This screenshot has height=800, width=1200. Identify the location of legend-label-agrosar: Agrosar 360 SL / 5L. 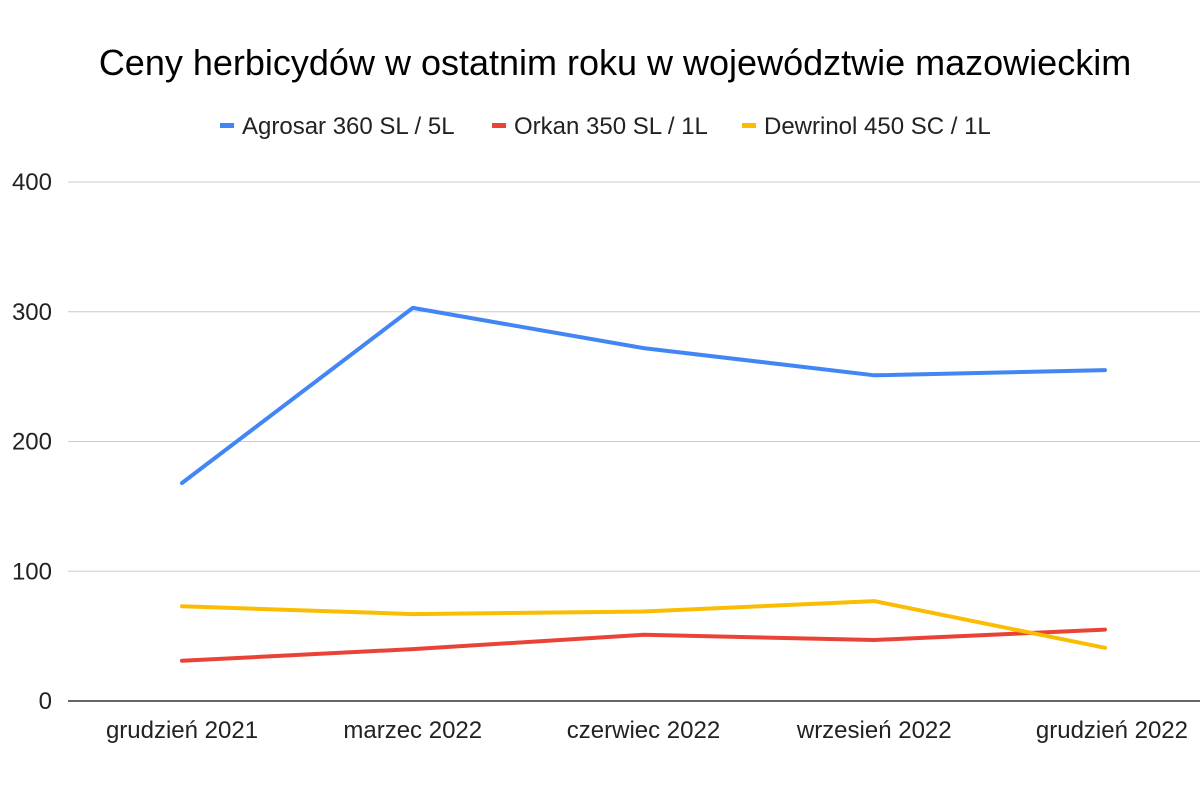
(348, 126).